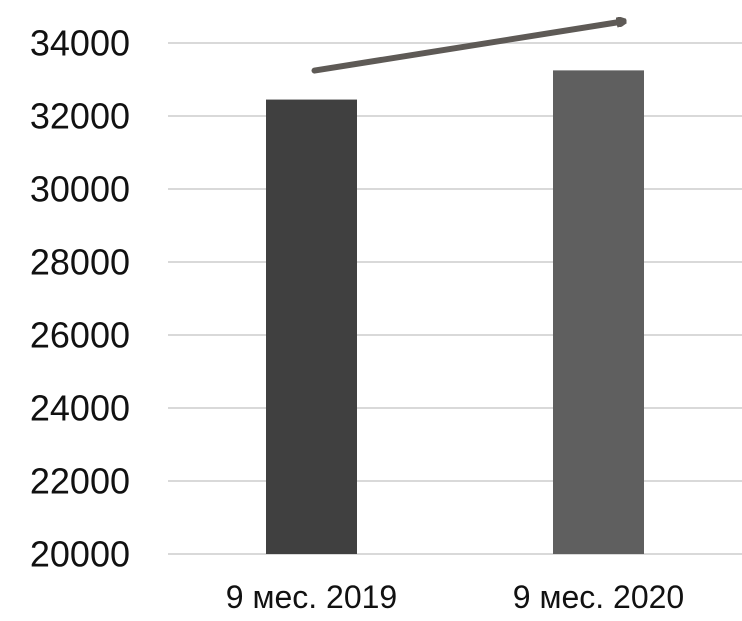 The image size is (742, 621). Describe the element at coordinates (80, 481) in the screenshot. I see `y-tick-label: 22000` at that location.